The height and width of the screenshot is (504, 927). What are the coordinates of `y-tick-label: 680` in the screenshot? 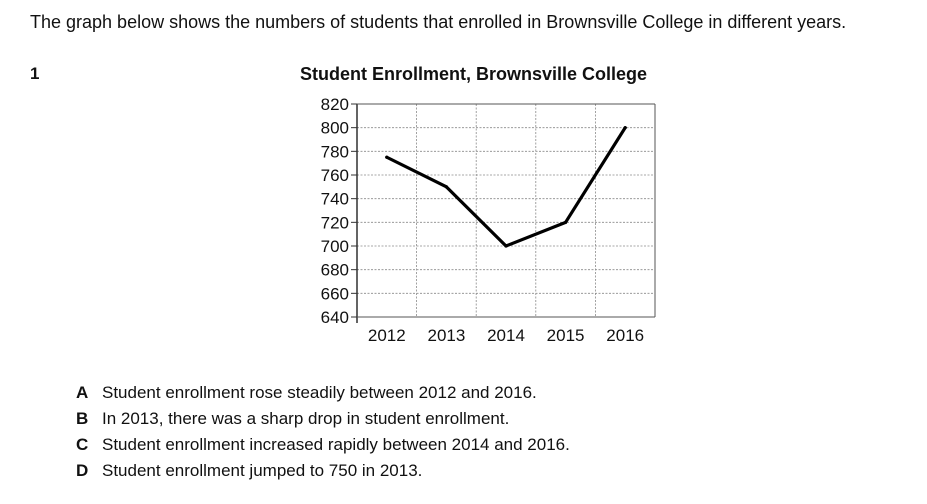 It's located at (335, 270).